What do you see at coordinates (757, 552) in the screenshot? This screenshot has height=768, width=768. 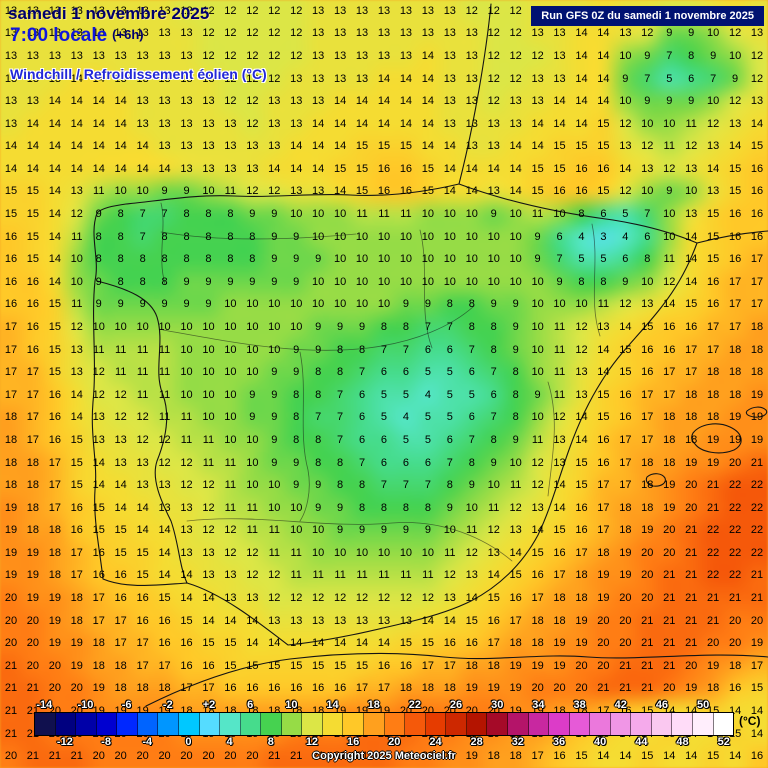 I see `grid-value: 22` at bounding box center [757, 552].